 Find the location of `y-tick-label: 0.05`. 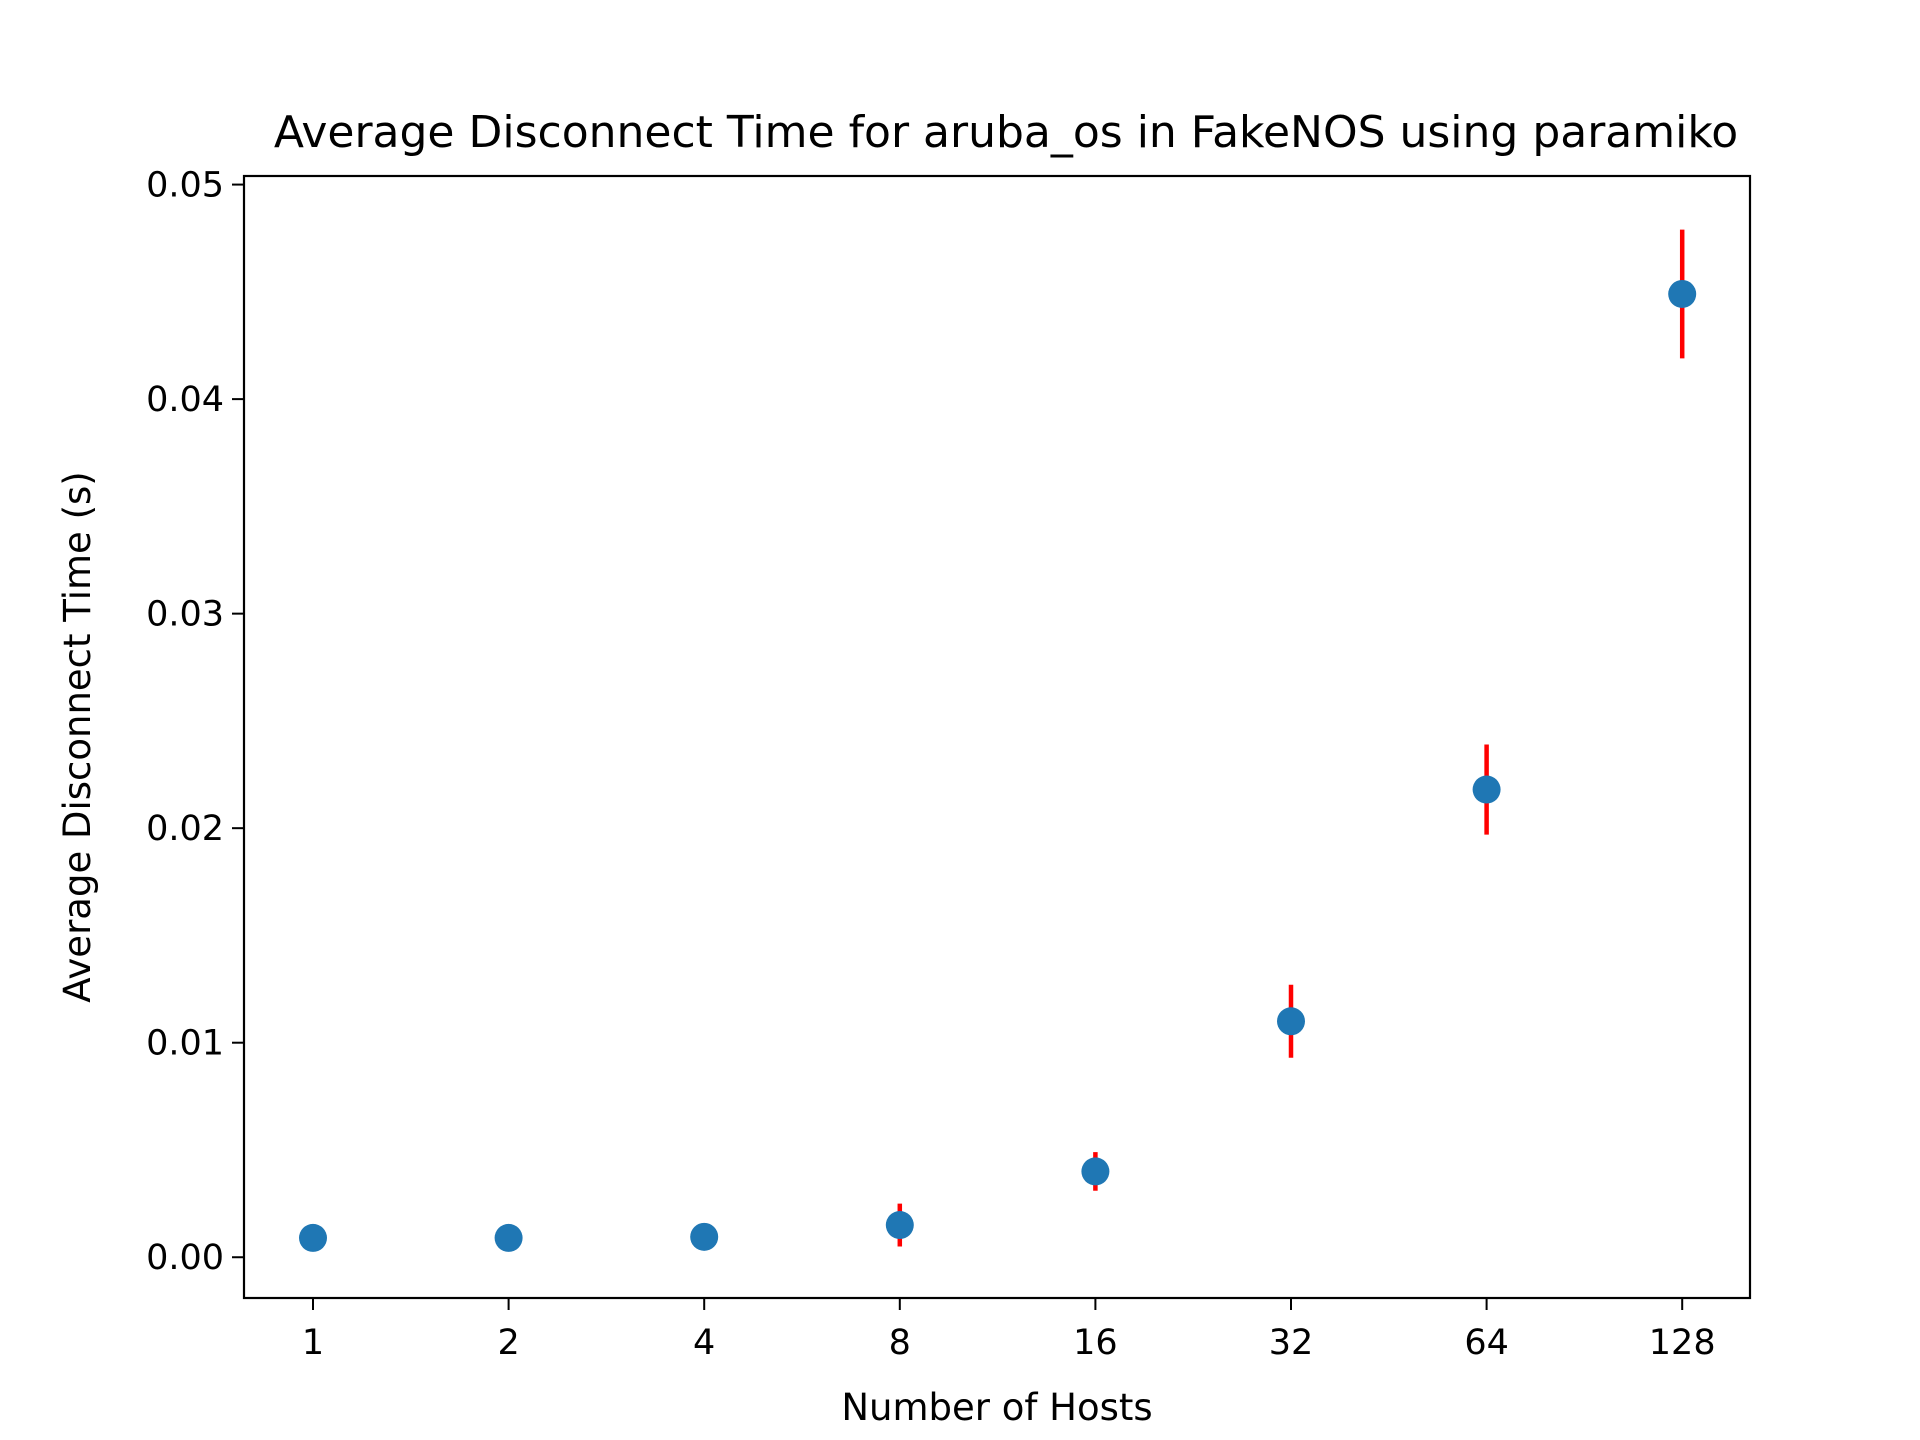

y-tick-label: 0.05 is located at coordinates (185, 186).